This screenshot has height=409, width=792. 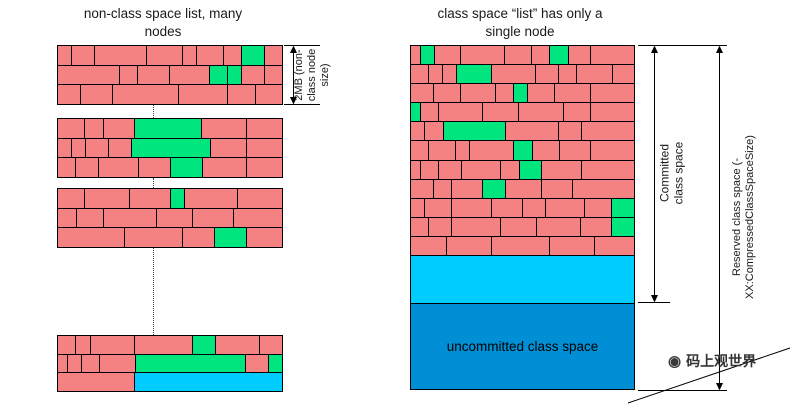 I want to click on arrowhead-down-icon, so click(x=719, y=387).